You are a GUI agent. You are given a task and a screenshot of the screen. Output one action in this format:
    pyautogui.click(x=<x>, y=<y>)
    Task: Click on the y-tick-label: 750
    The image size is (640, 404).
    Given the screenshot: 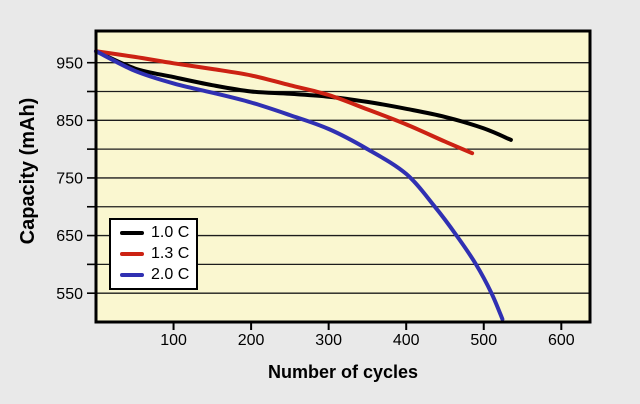 What is the action you would take?
    pyautogui.click(x=69, y=179)
    